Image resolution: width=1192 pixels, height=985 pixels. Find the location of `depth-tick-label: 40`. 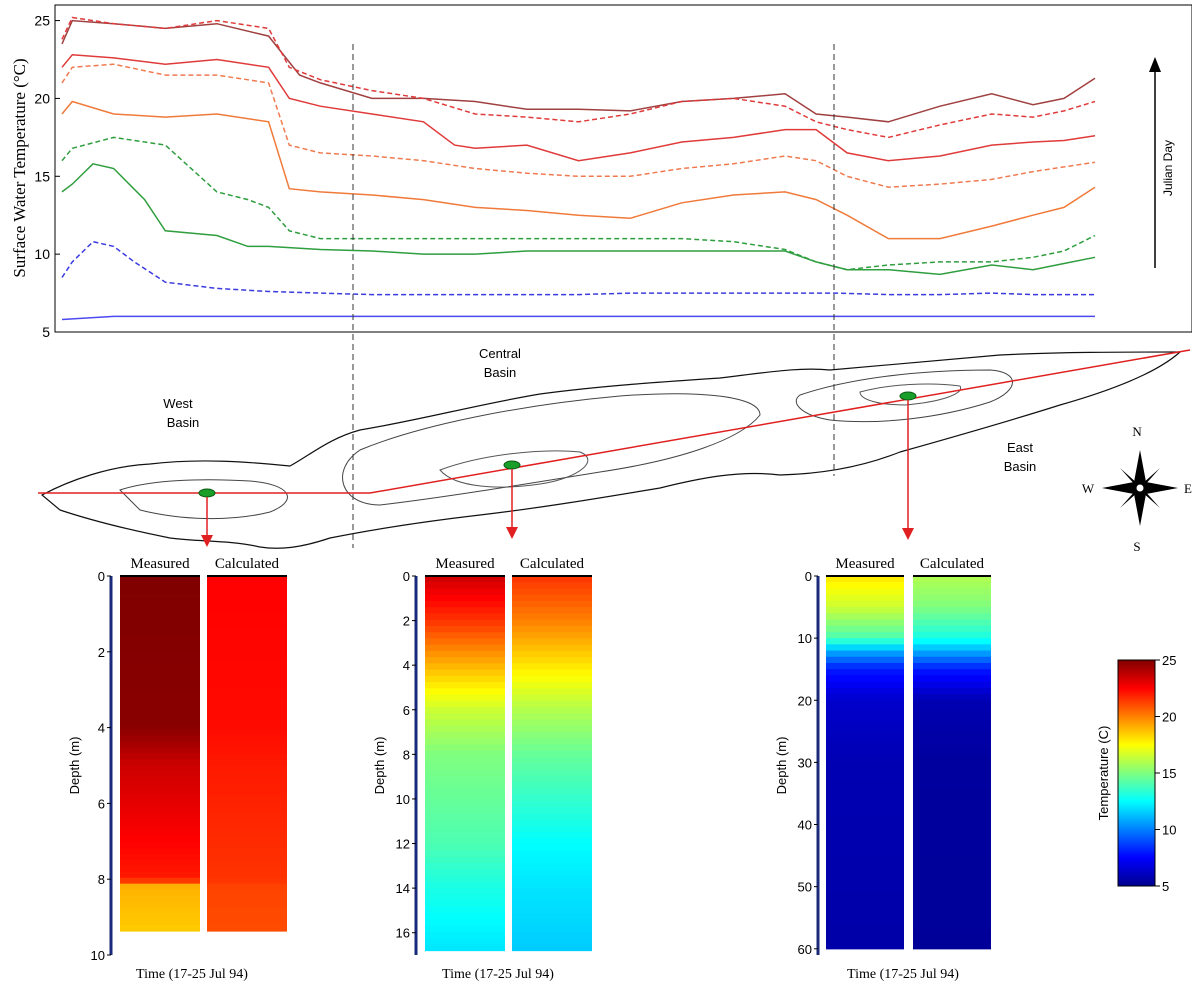

depth-tick-label: 40 is located at coordinates (805, 825).